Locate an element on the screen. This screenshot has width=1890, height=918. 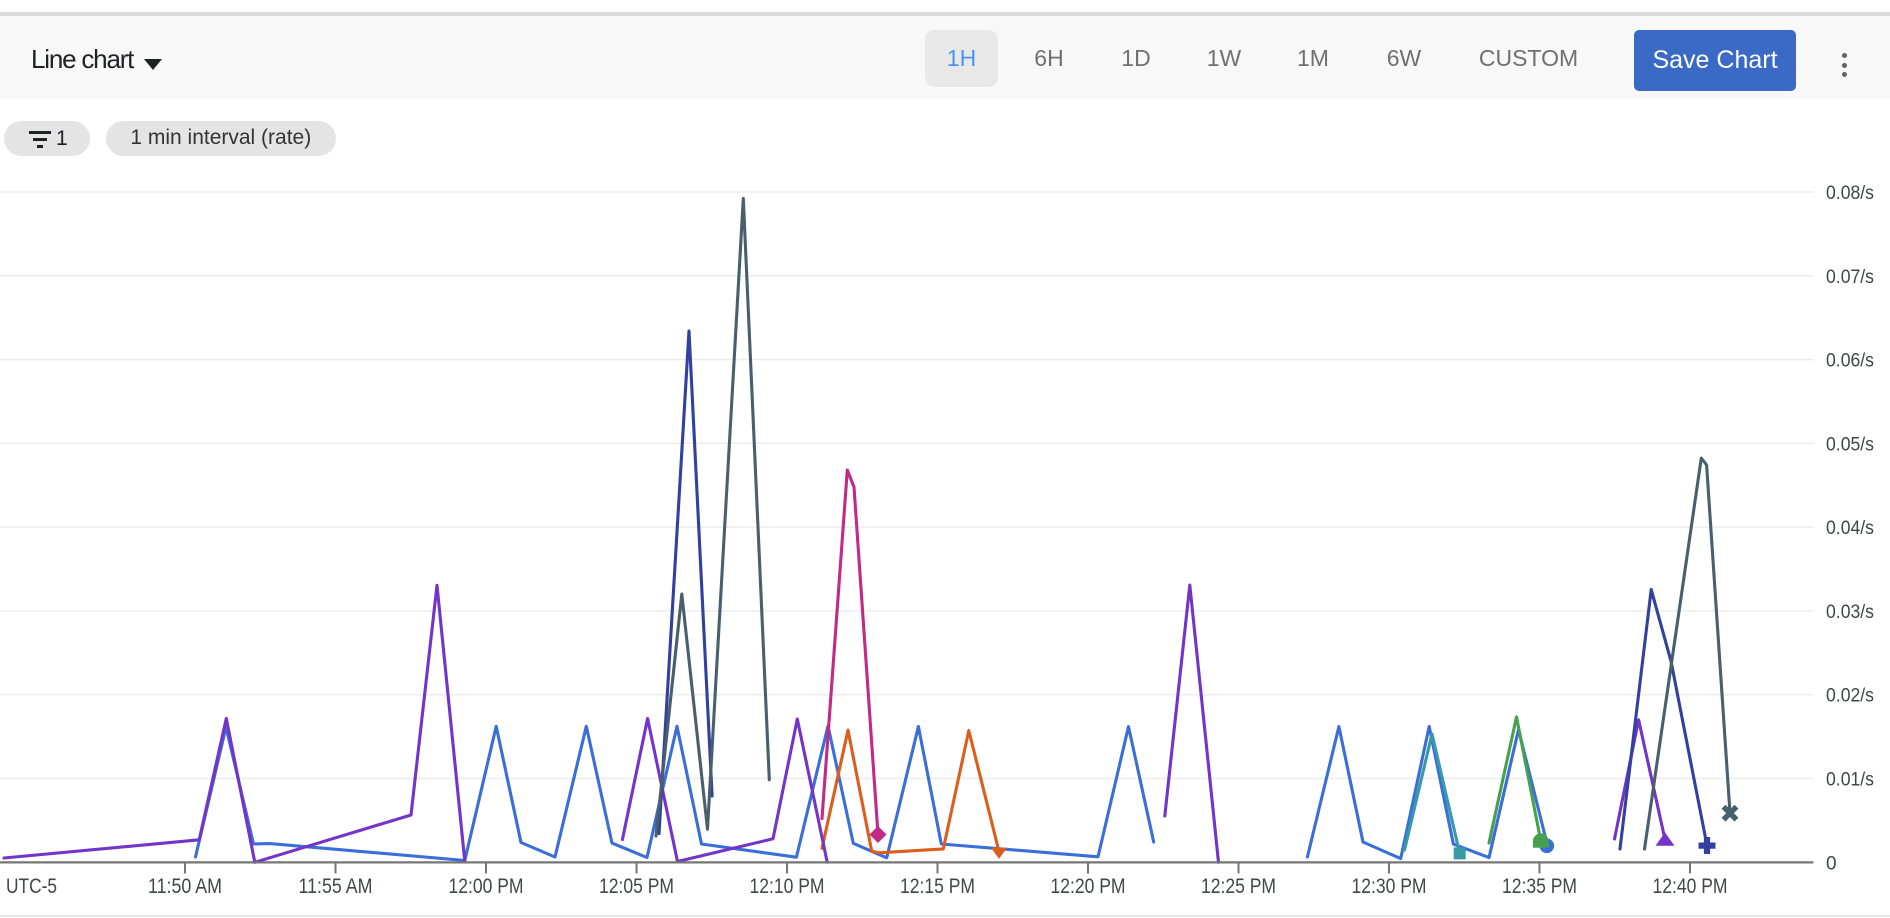
svg-text: 0.02/s is located at coordinates (1850, 696).